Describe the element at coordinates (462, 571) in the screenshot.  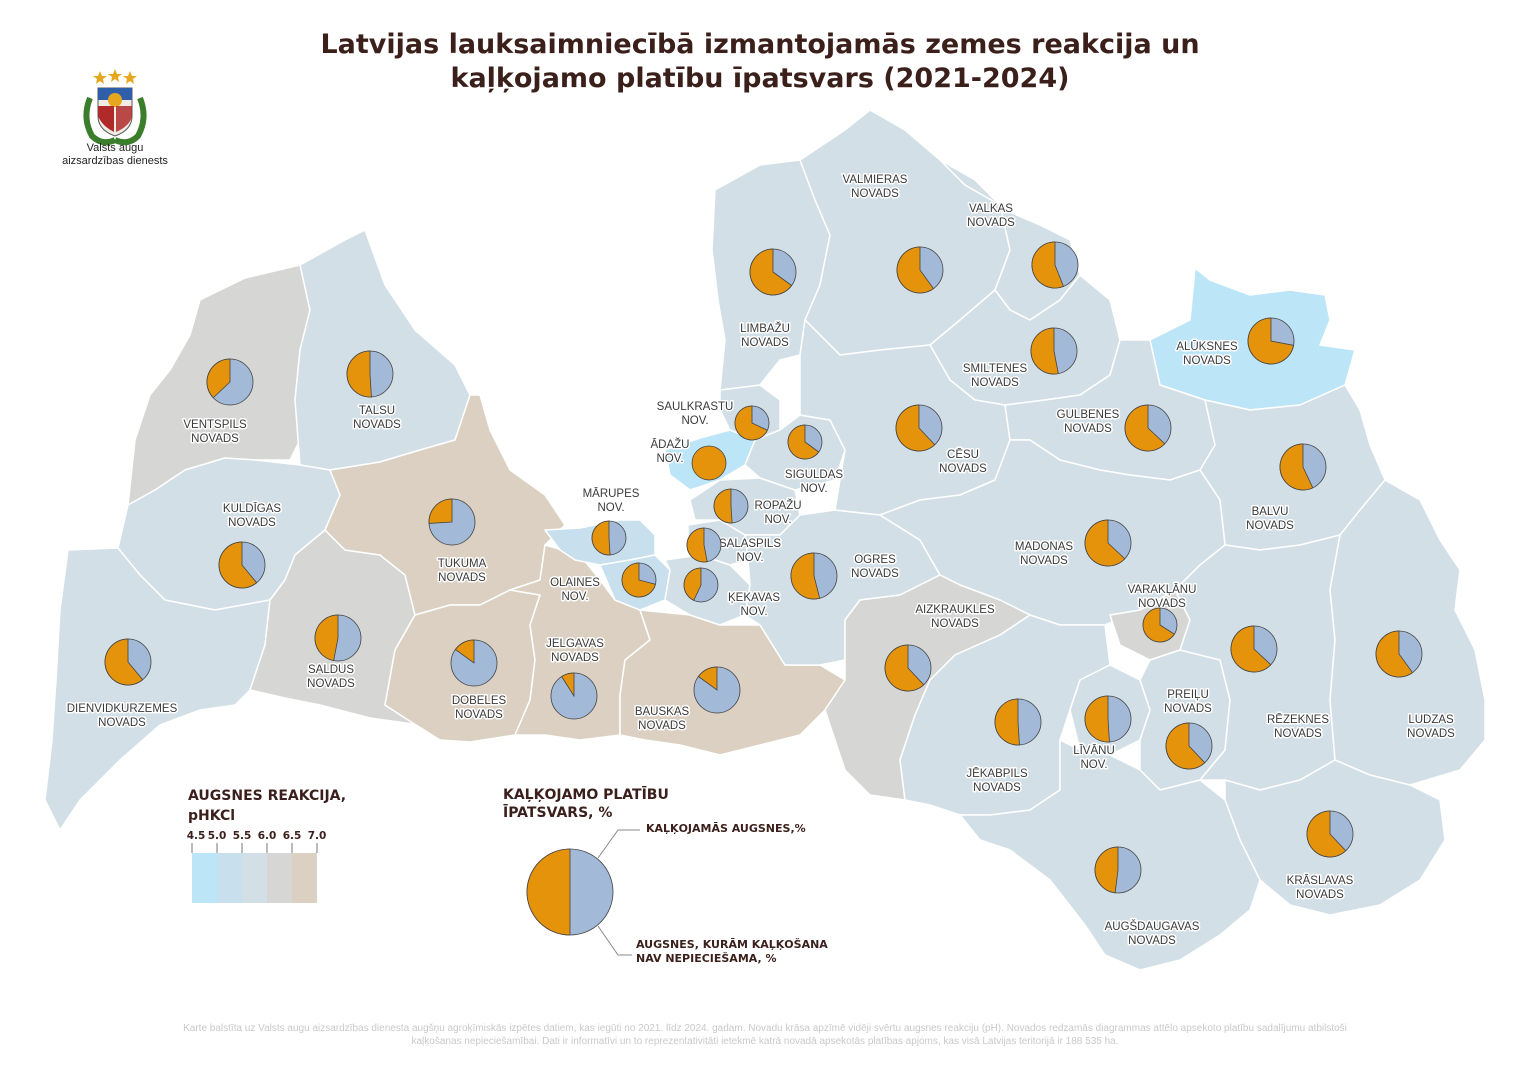
I see `municipality-label: TUKUMA NOVADS` at that location.